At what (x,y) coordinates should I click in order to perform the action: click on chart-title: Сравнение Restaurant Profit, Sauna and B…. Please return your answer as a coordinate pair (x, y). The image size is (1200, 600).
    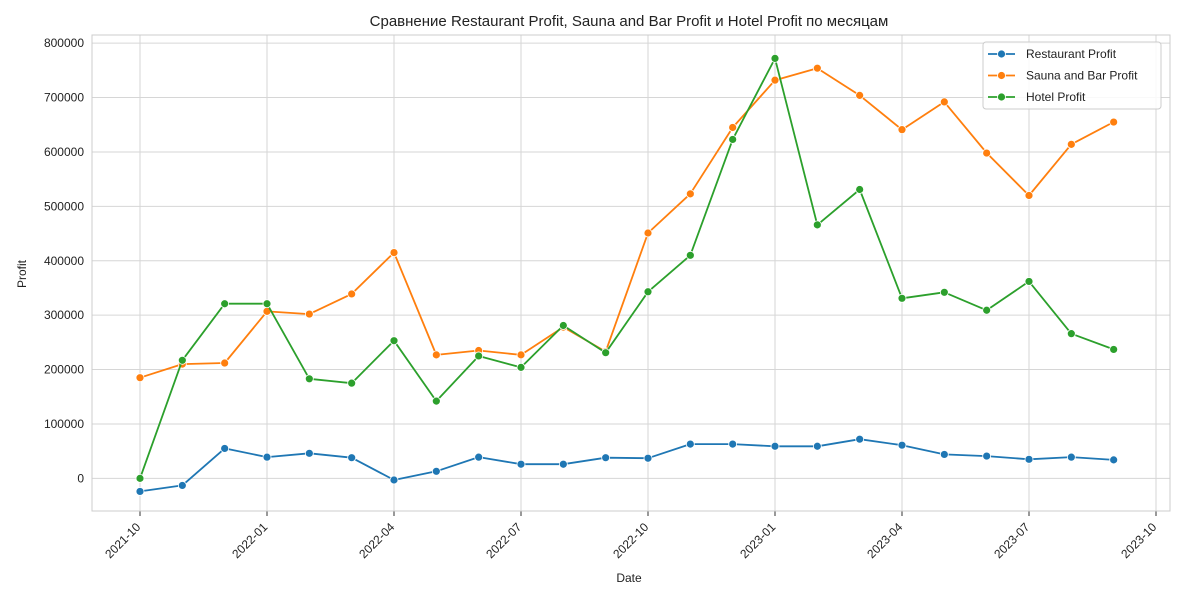
    Looking at the image, I should click on (629, 21).